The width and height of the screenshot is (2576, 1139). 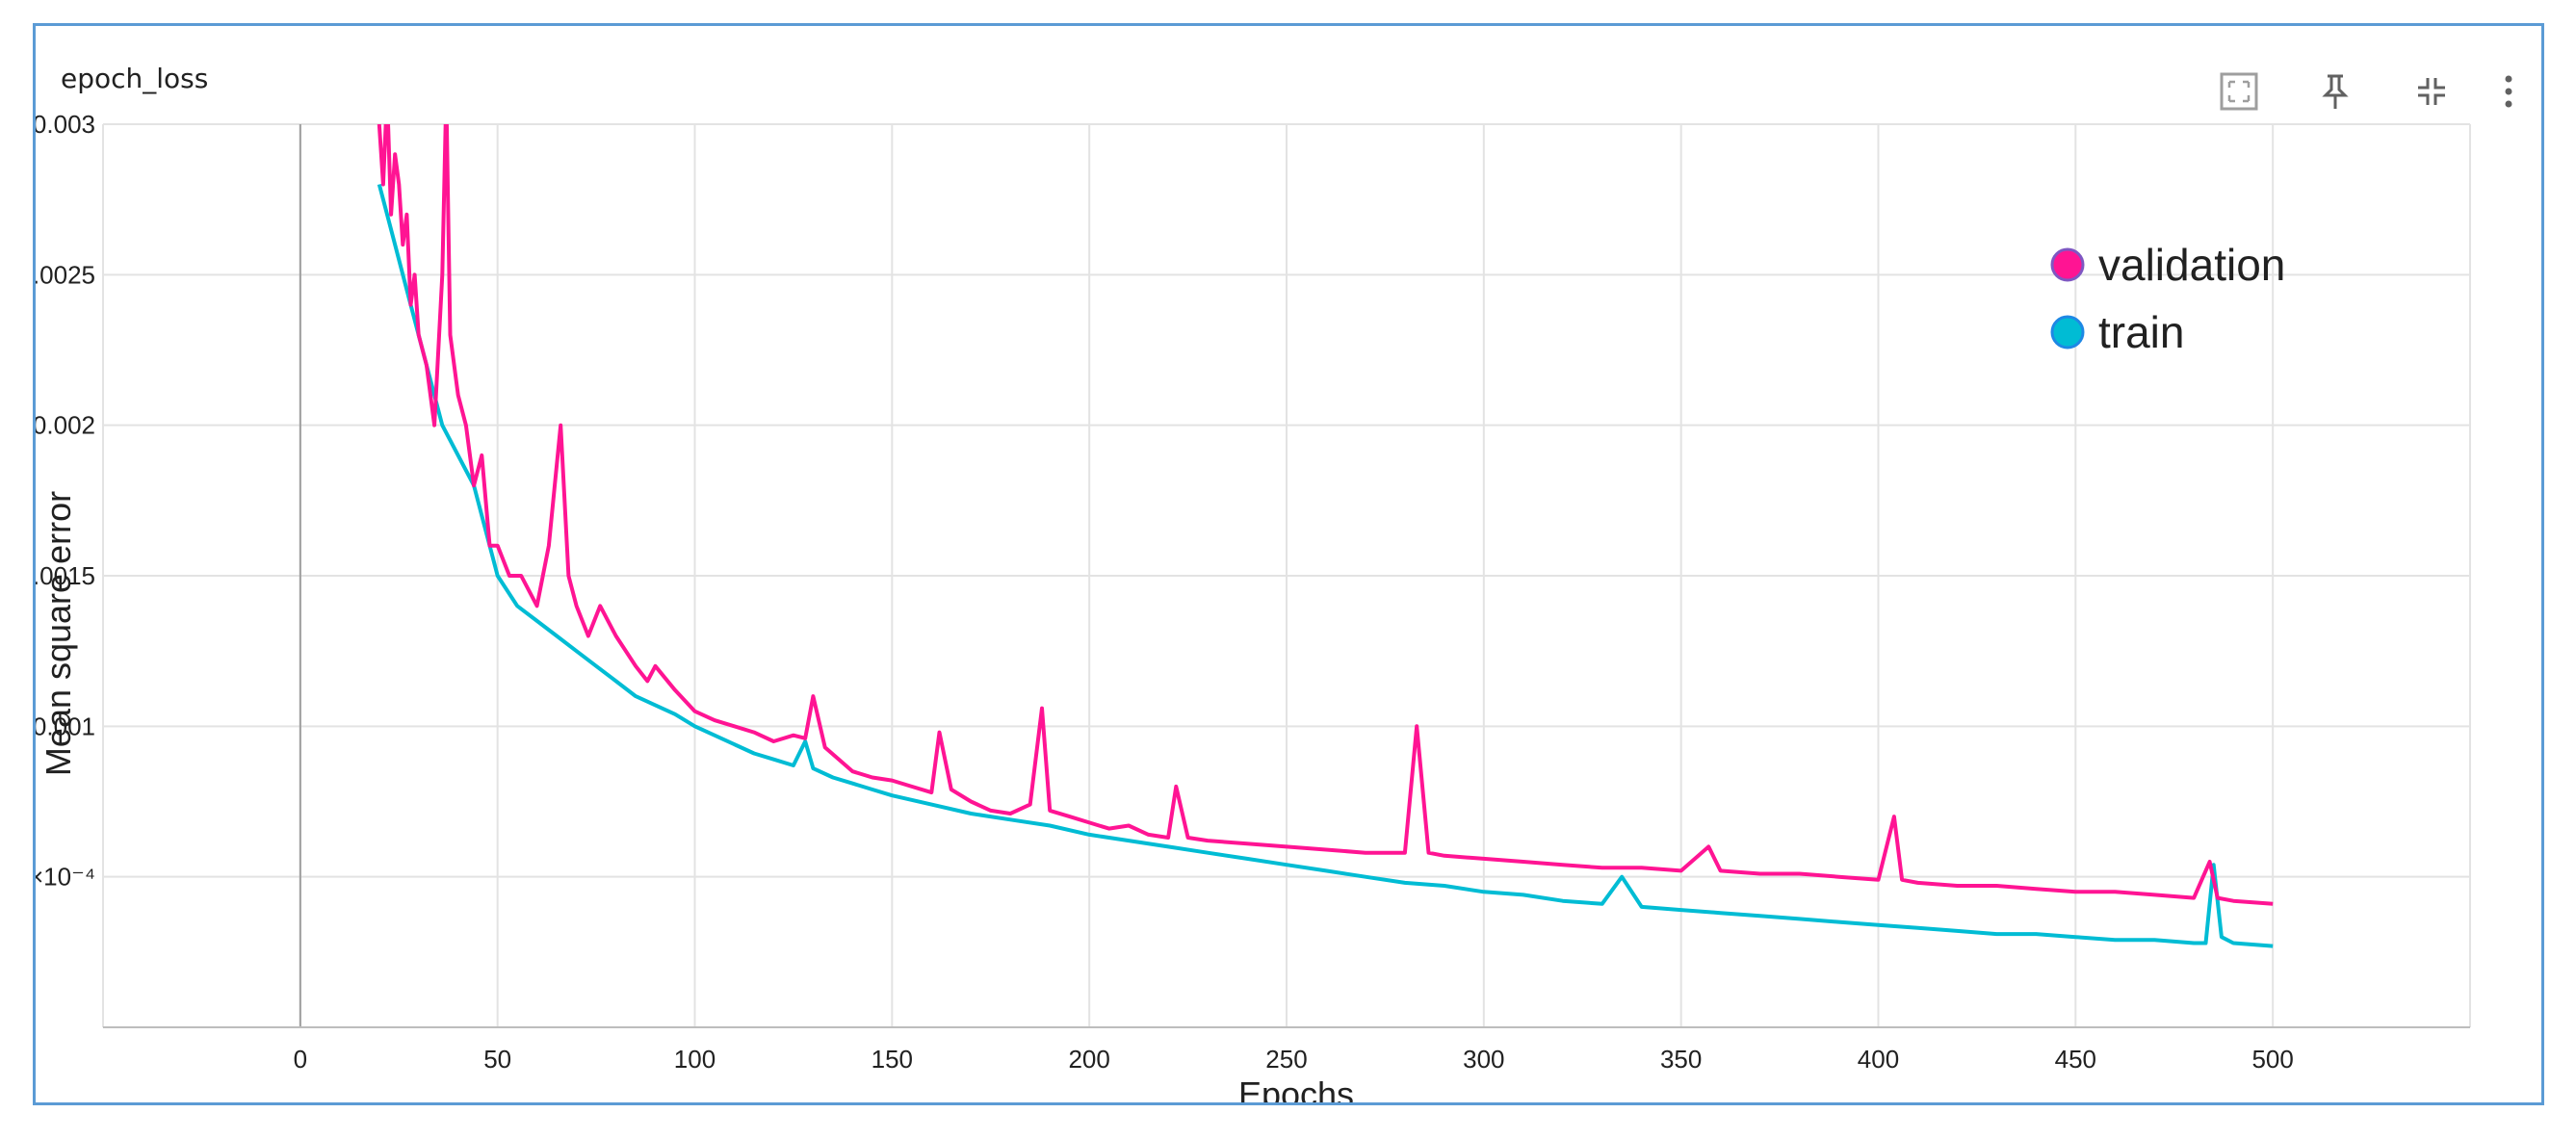 I want to click on pin-button, so click(x=2335, y=91).